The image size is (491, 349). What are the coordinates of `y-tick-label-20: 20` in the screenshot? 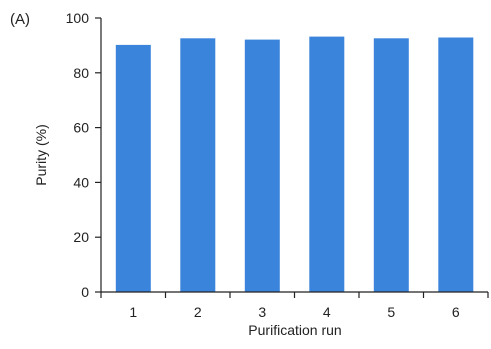 It's located at (81, 237).